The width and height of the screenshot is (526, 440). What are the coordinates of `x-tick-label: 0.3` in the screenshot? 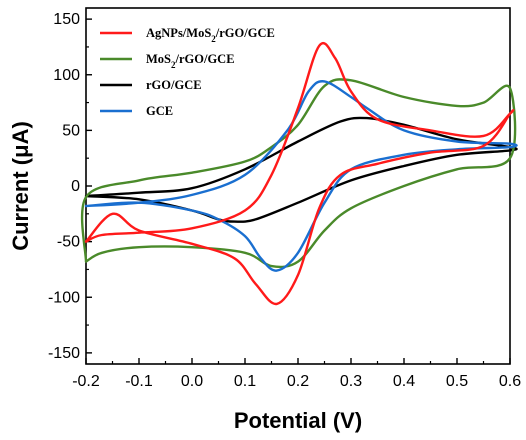 It's located at (351, 381).